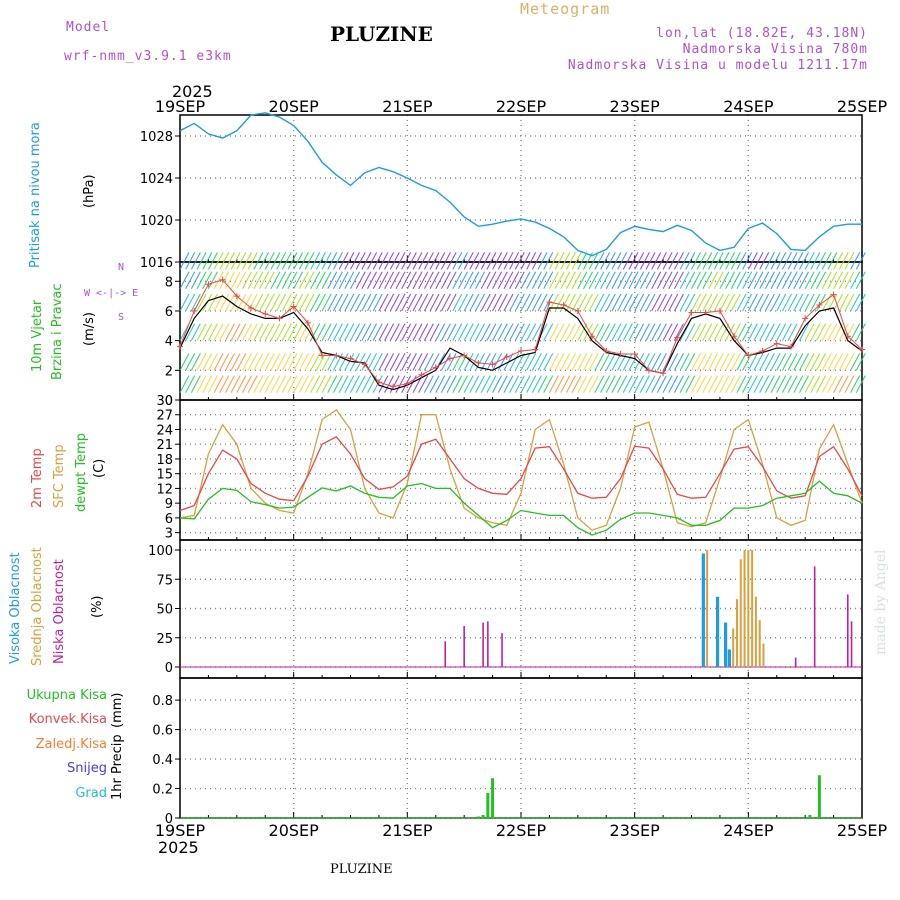 This screenshot has width=900, height=900. I want to click on x-tick-label-bottom: 21SEP, so click(407, 830).